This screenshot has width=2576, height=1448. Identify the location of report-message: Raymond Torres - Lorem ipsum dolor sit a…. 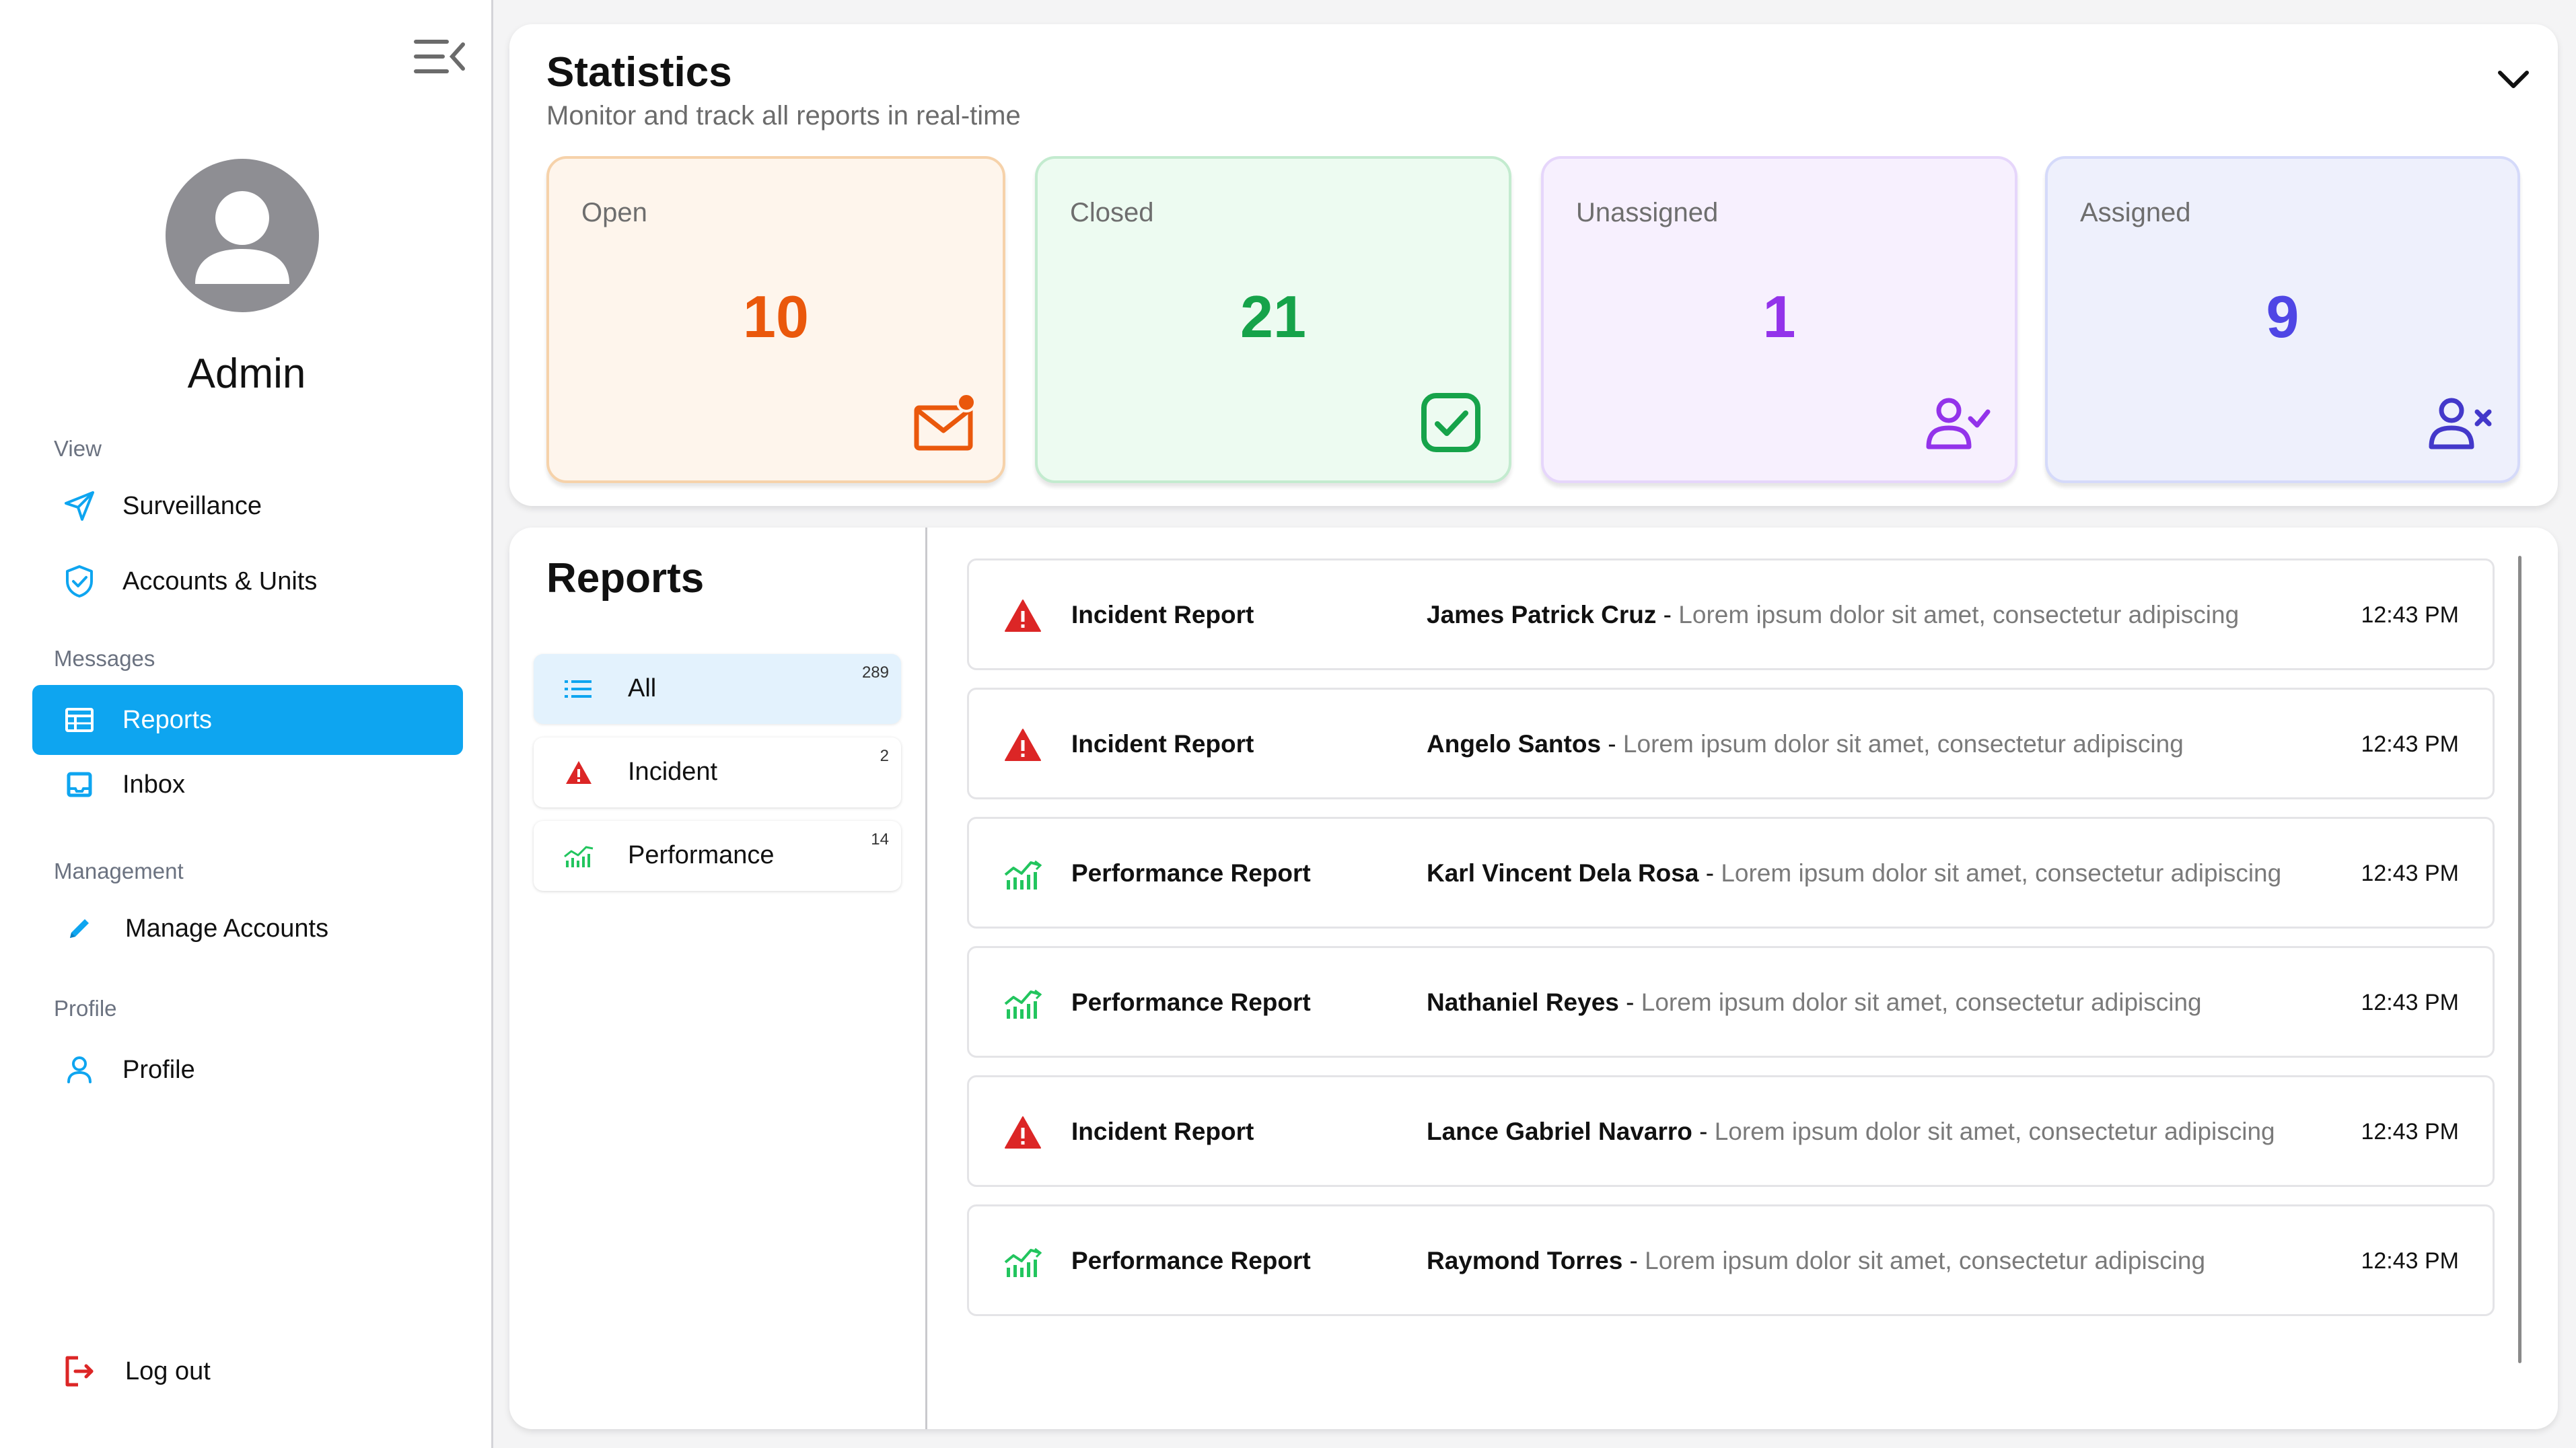
(1816, 1261).